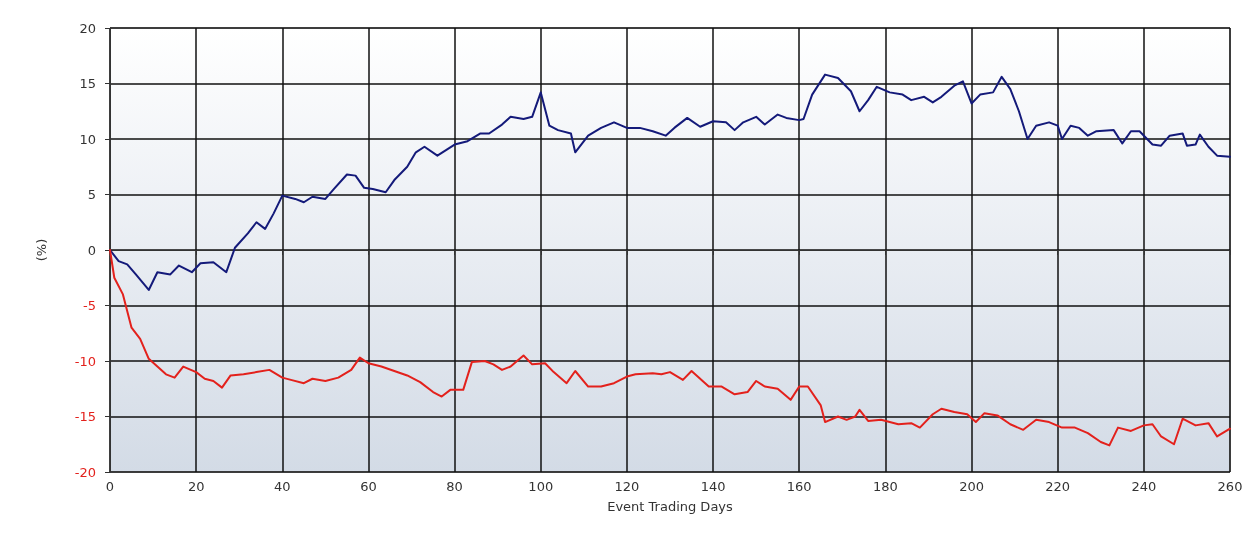  What do you see at coordinates (41, 250) in the screenshot?
I see `y-axis-title: (%)` at bounding box center [41, 250].